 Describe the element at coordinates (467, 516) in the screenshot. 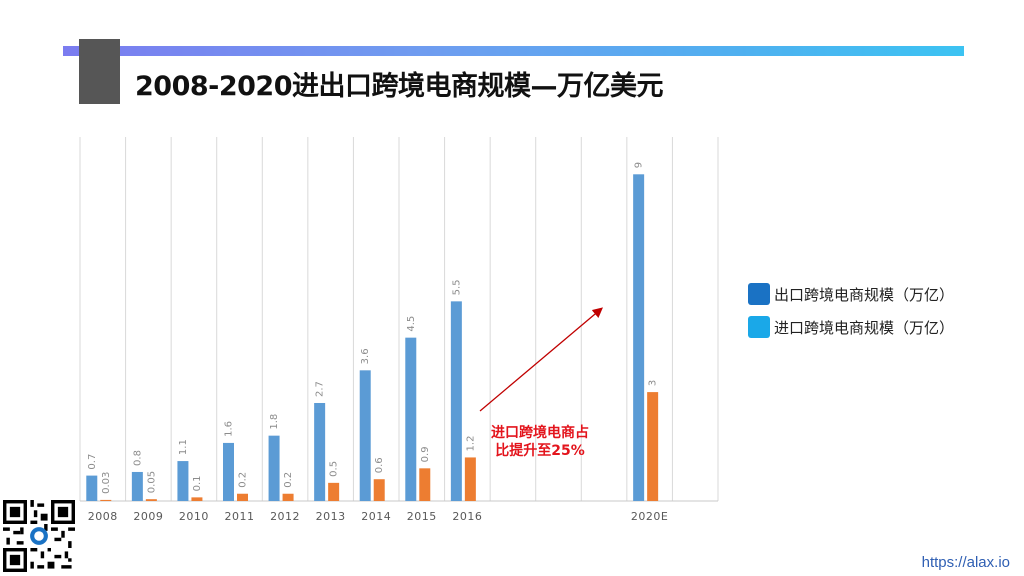

I see `x-tick-label: 2016` at that location.